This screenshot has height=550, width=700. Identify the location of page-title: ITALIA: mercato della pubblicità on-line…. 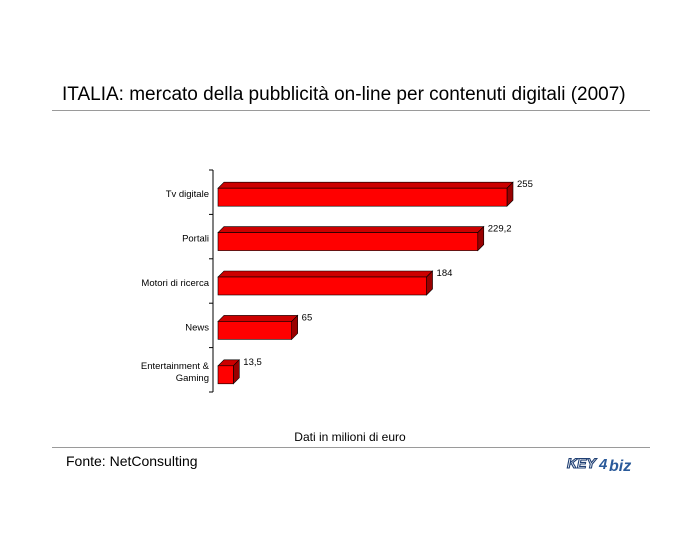
(344, 94).